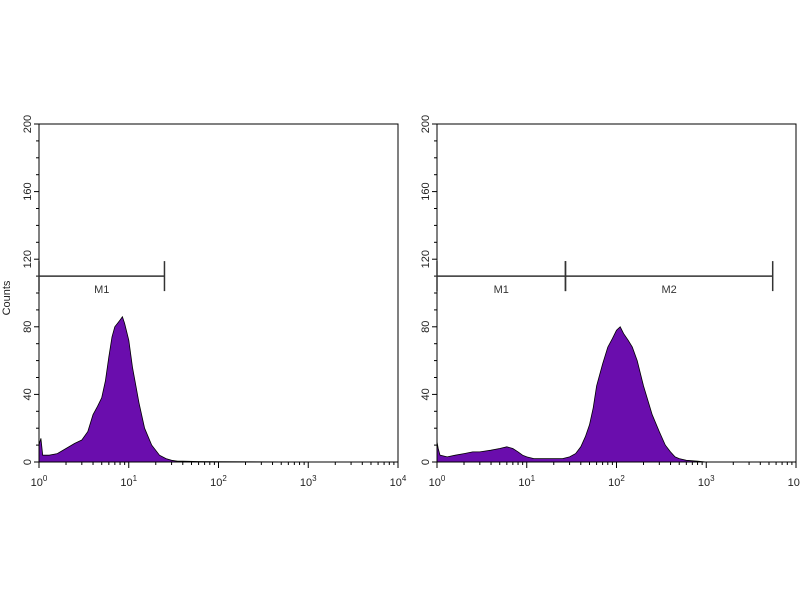 This screenshot has height=600, width=800. Describe the element at coordinates (668, 290) in the screenshot. I see `marker-label: M2` at that location.